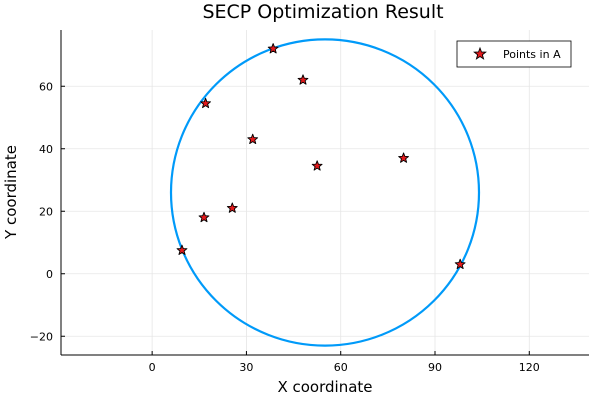  I want to click on legend: Points in A, so click(514, 54).